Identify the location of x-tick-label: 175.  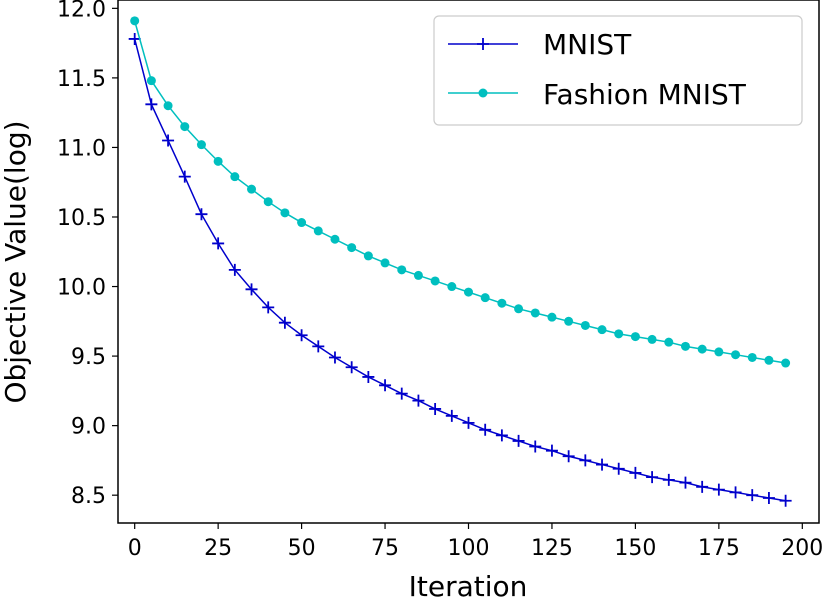
(719, 548).